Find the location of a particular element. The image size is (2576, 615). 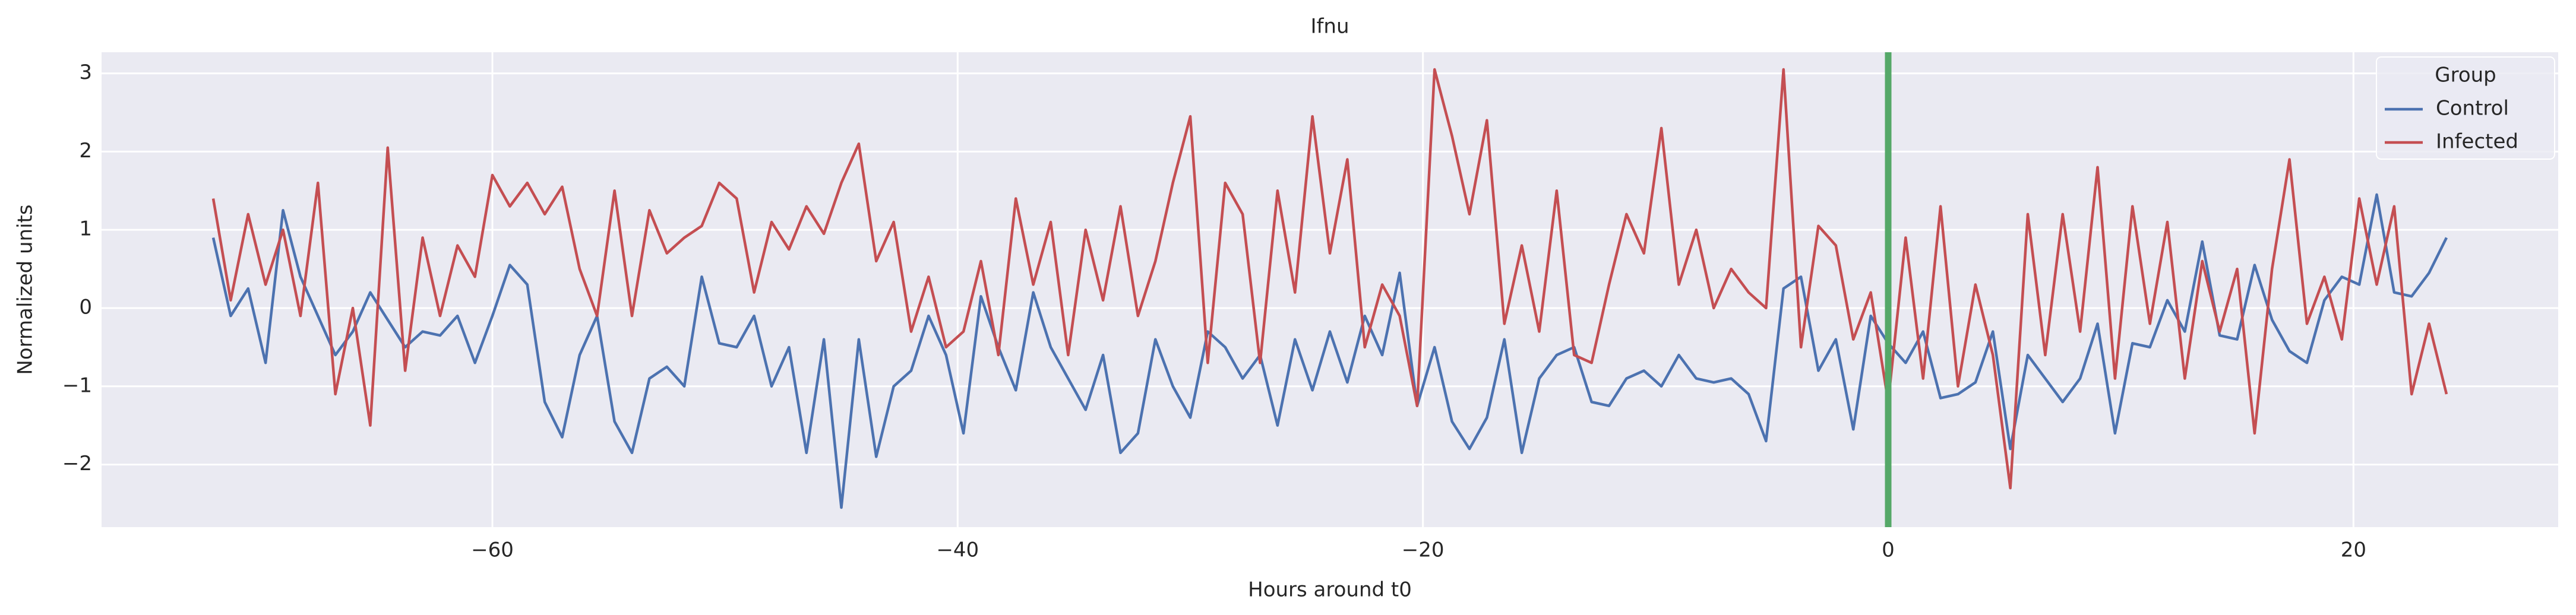

x-tick-label: 0 is located at coordinates (1888, 550).